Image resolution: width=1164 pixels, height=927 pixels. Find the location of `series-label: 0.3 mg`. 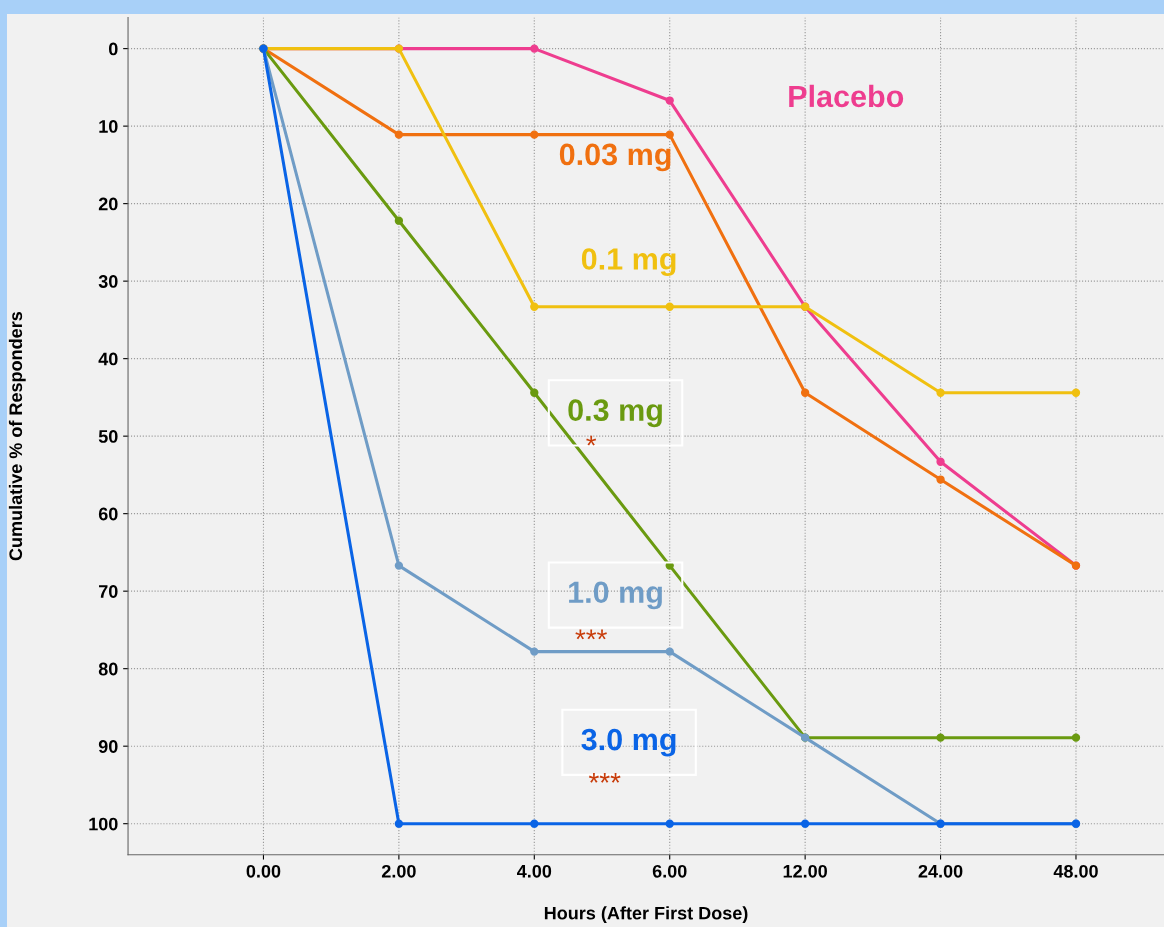

series-label: 0.3 mg is located at coordinates (615, 413).